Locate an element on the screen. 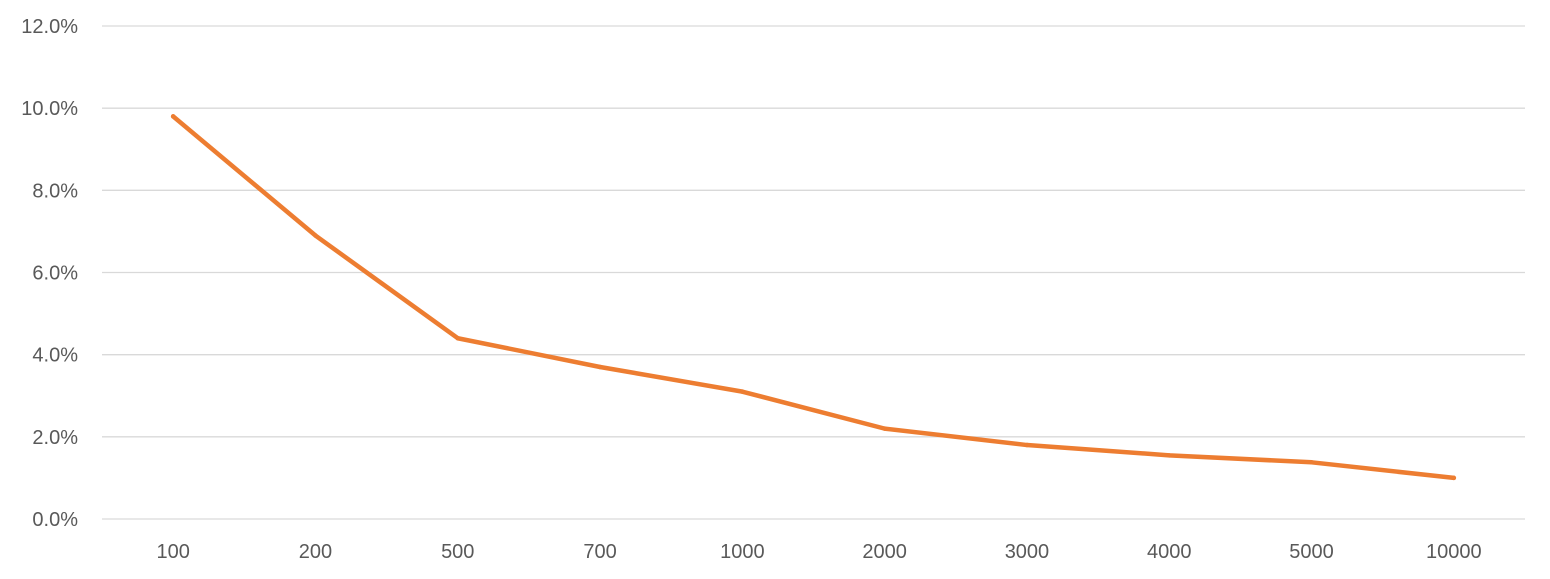 This screenshot has height=579, width=1550. y-tick-label: 8.0% is located at coordinates (55, 191).